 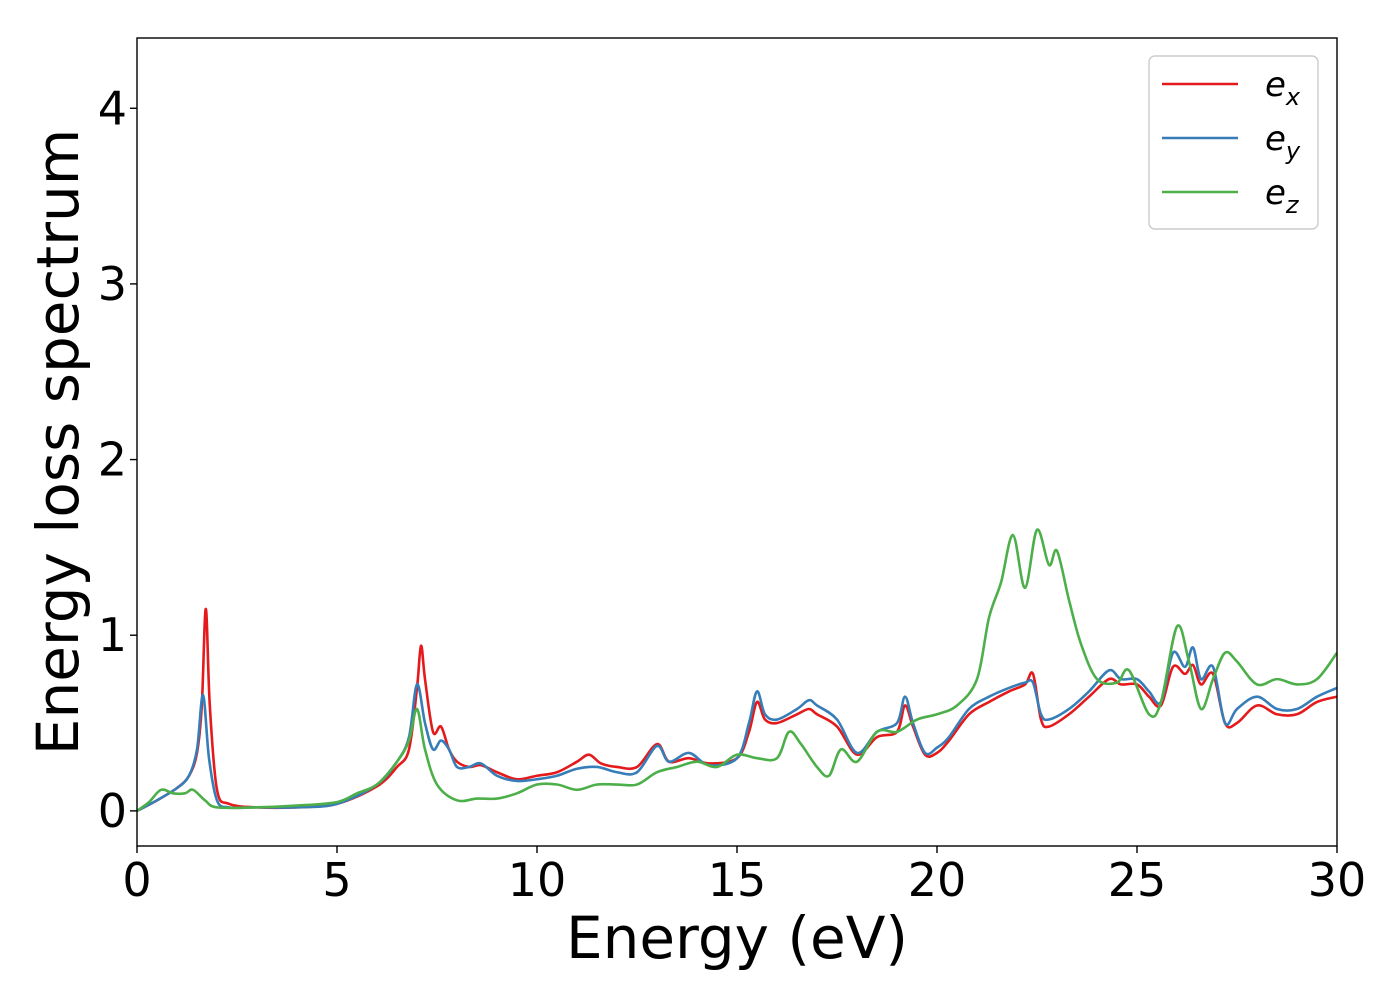 What do you see at coordinates (112, 108) in the screenshot?
I see `y-tick-label: 4` at bounding box center [112, 108].